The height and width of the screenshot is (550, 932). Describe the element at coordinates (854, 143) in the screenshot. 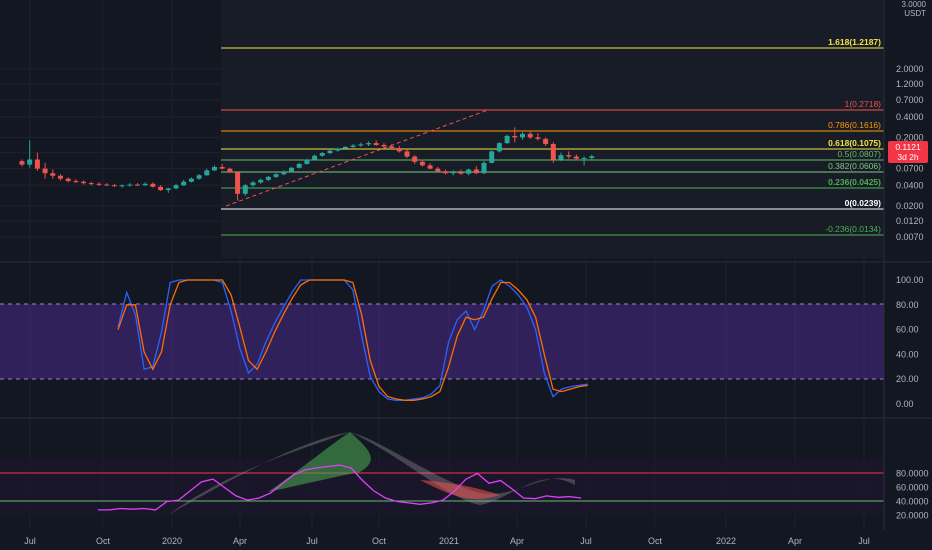

I see `fib-level-label: 0.618(0.1075)` at that location.